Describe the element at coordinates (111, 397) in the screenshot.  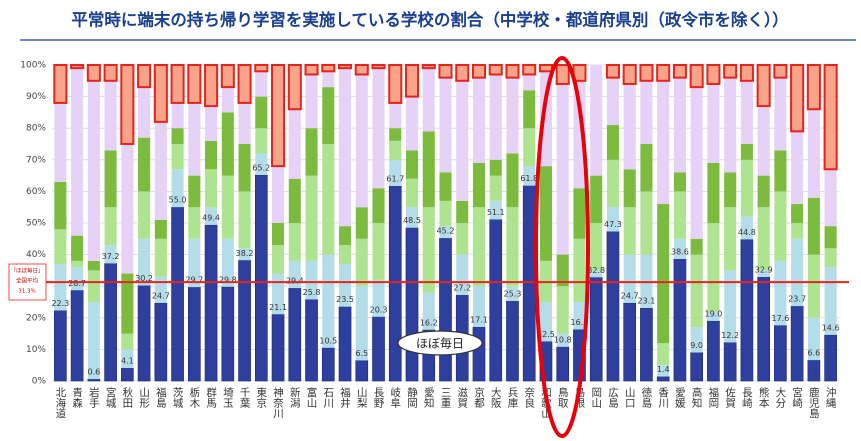
I see `x-tick-label: 宮城` at that location.